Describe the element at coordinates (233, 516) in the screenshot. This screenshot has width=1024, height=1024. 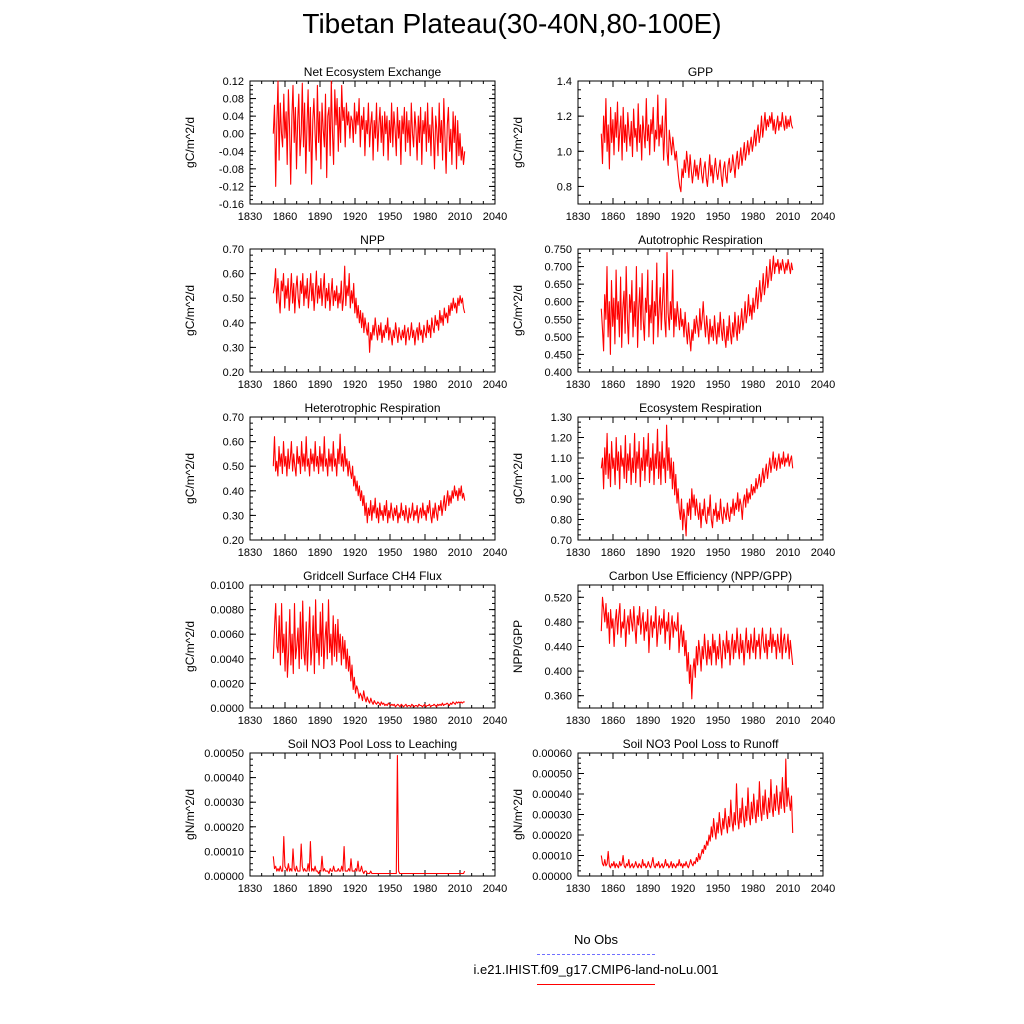
I see `y-tick-label: 0.30` at that location.